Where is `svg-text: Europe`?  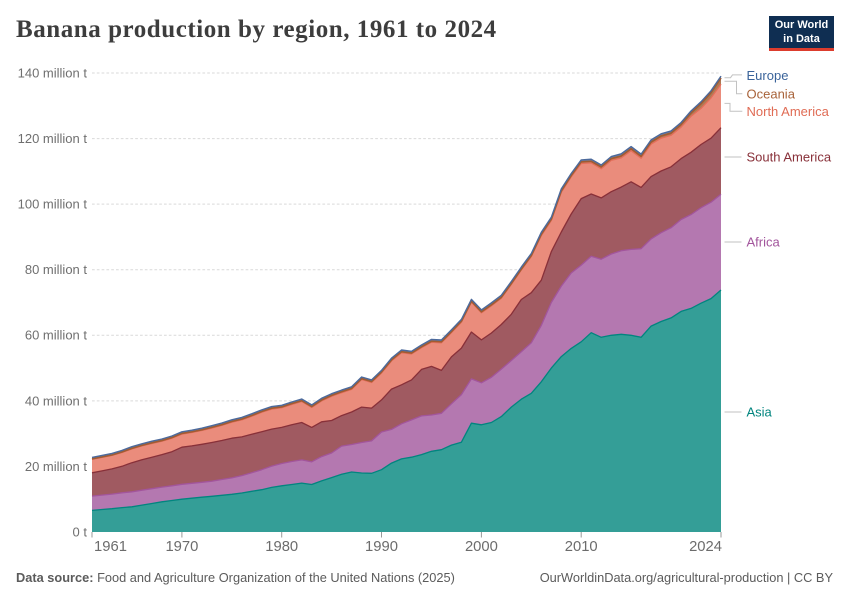
svg-text: Europe is located at coordinates (768, 75).